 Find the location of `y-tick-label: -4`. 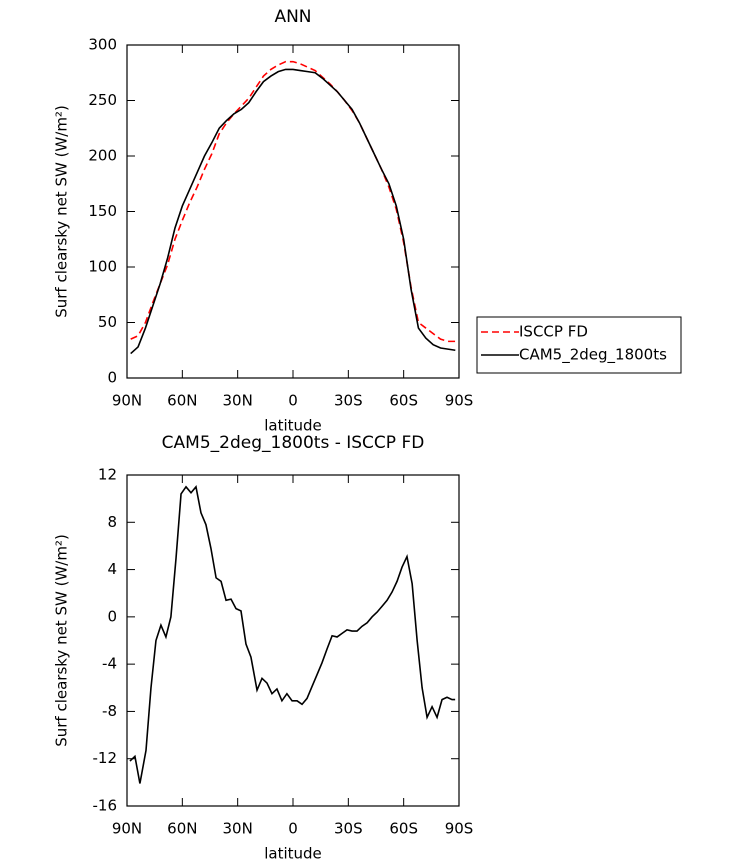

y-tick-label: -4 is located at coordinates (109, 664).